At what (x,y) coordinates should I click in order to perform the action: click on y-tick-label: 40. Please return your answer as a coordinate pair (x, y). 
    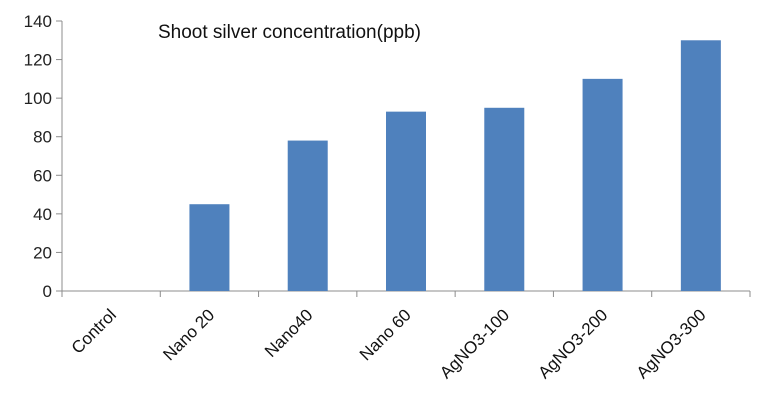
    Looking at the image, I should click on (42, 214).